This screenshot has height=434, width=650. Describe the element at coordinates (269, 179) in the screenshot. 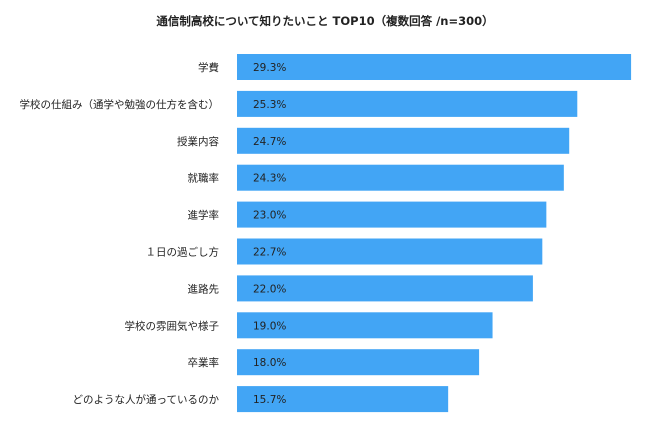

I see `data-label: 24.3%` at that location.